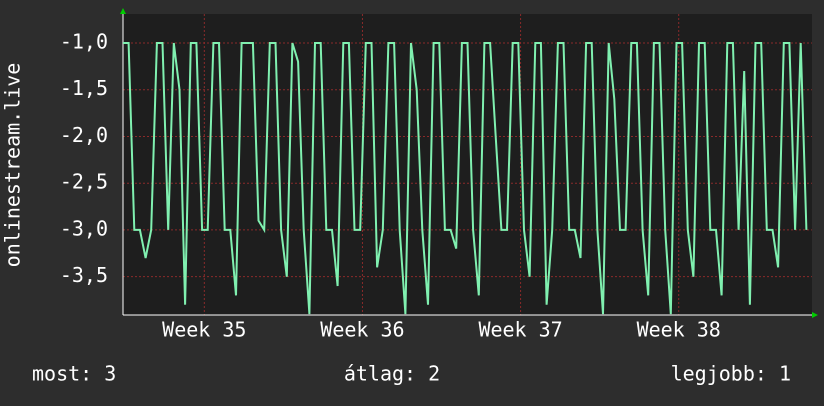 This screenshot has width=824, height=406. Describe the element at coordinates (84, 228) in the screenshot. I see `y-tick-label: -3,0` at that location.